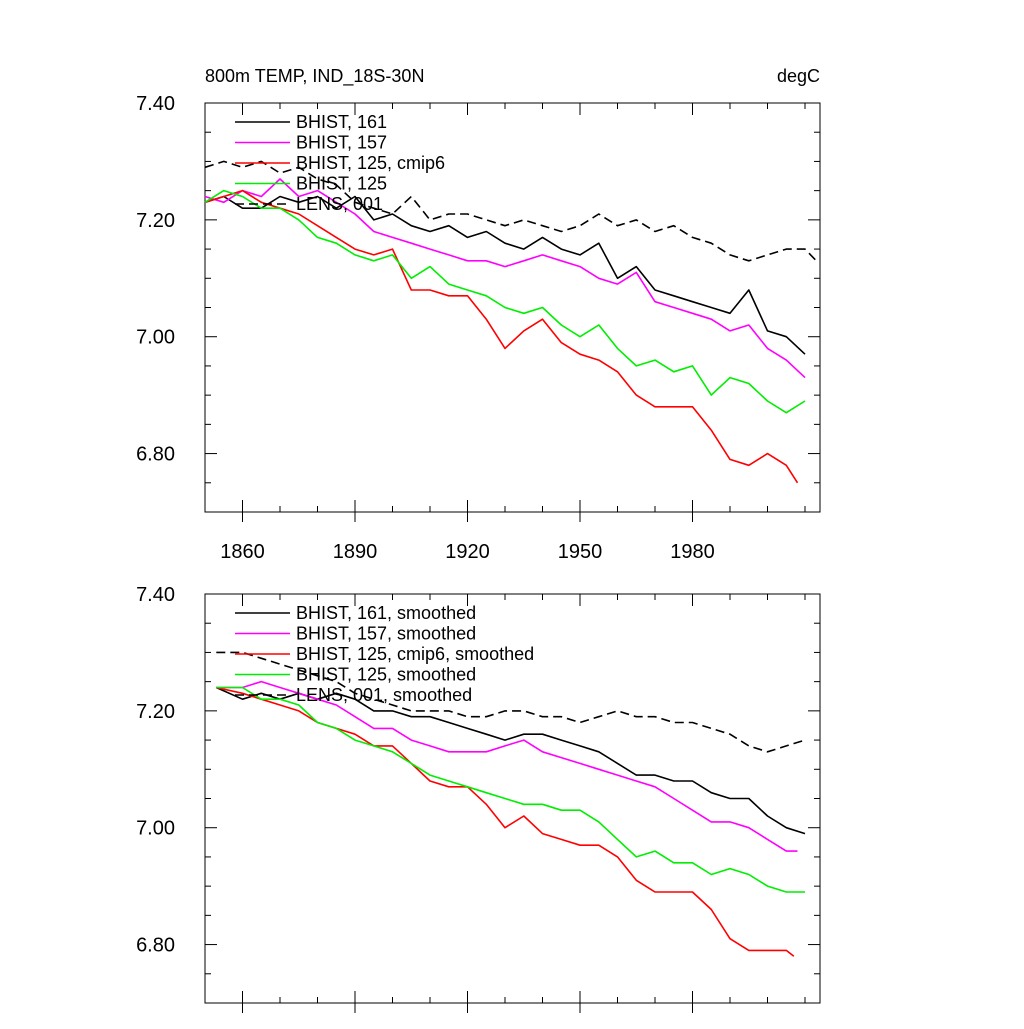 The height and width of the screenshot is (1029, 1024). I want to click on legend-label: BHIST, 161, so click(341, 122).